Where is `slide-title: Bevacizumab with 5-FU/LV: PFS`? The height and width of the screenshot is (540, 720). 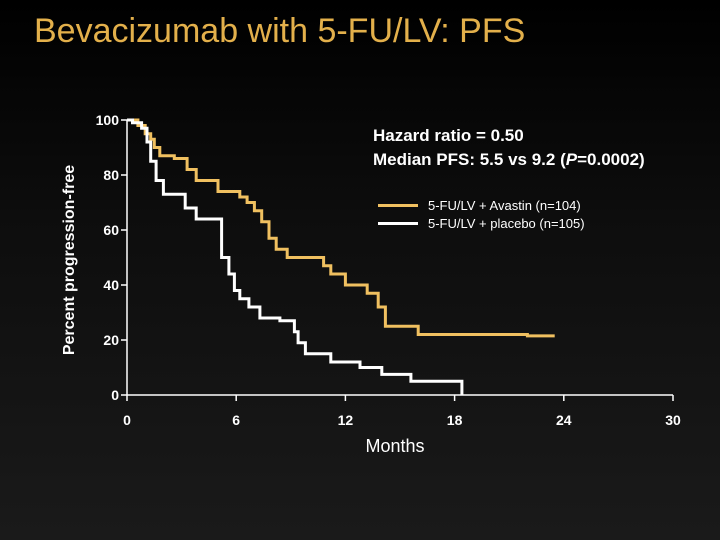
slide-title: Bevacizumab with 5-FU/LV: PFS is located at coordinates (280, 31).